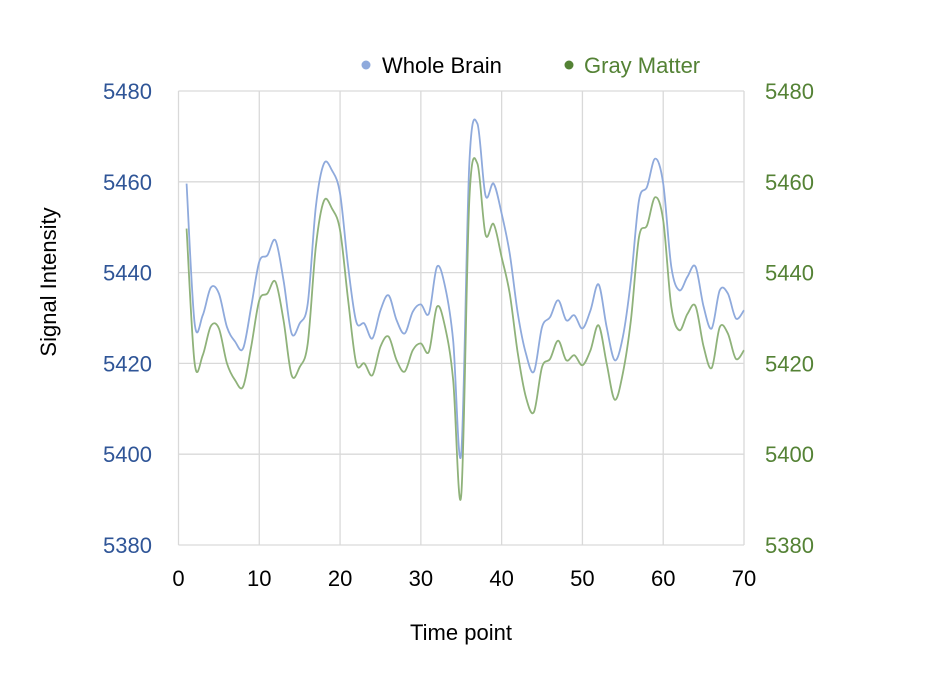  Describe the element at coordinates (642, 65) in the screenshot. I see `legend-label-gray-matter: Gray Matter` at that location.